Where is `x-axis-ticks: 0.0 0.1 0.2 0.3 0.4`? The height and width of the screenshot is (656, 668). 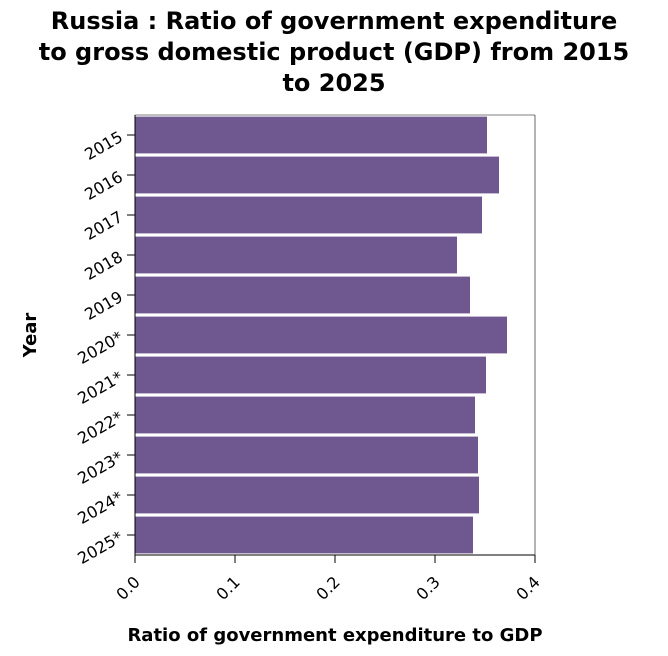 x-axis-ticks: 0.0 0.1 0.2 0.3 0.4 is located at coordinates (327, 579).